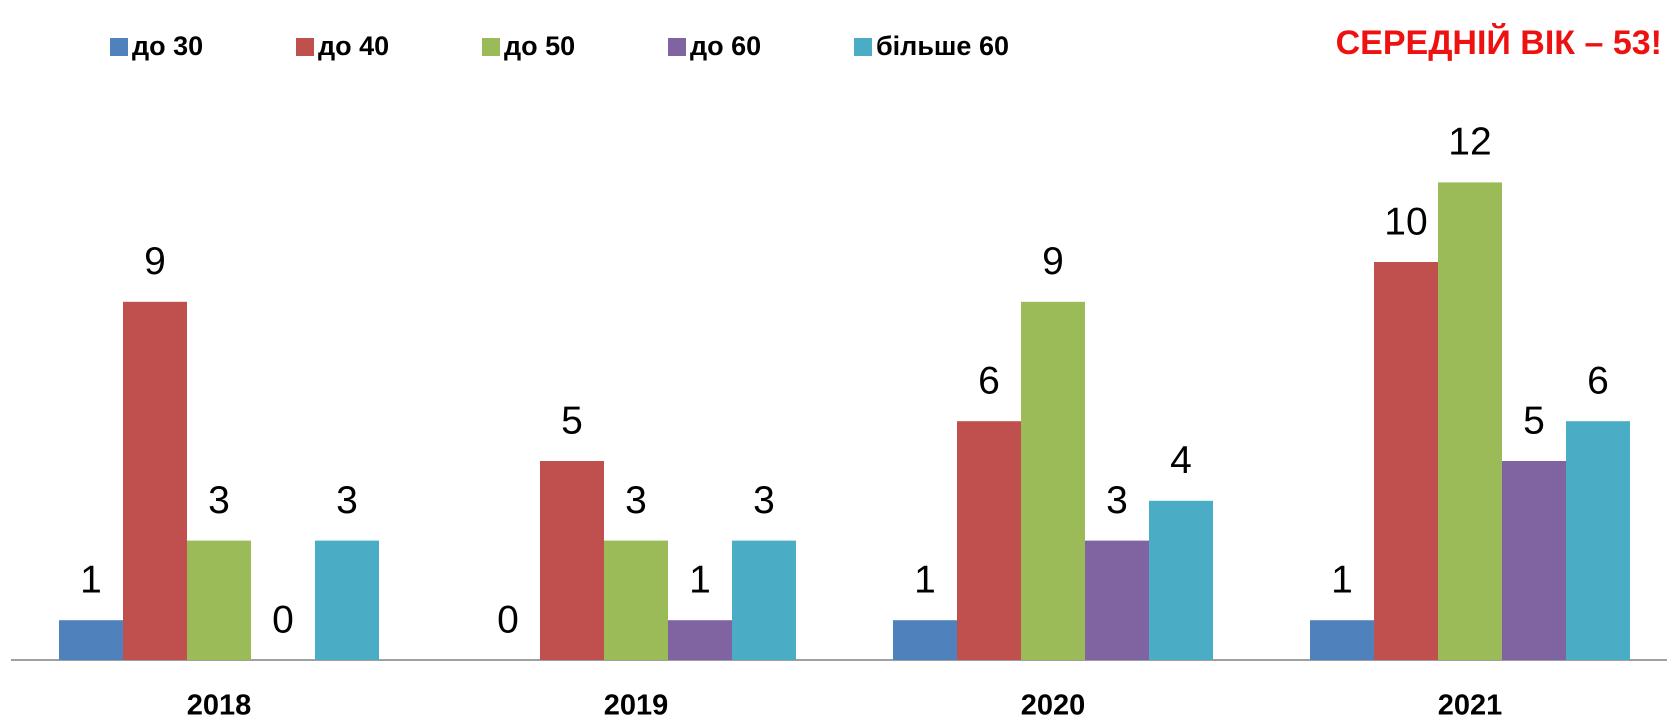  What do you see at coordinates (1053, 706) in the screenshot?
I see `x-tick-label: 2020` at bounding box center [1053, 706].